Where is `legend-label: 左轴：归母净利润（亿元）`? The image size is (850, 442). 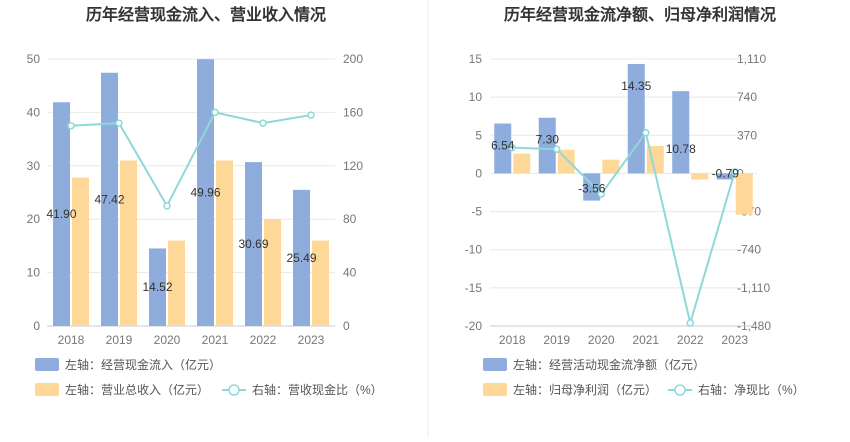
legend-label: 左轴：归母净利润（亿元） is located at coordinates (585, 389).